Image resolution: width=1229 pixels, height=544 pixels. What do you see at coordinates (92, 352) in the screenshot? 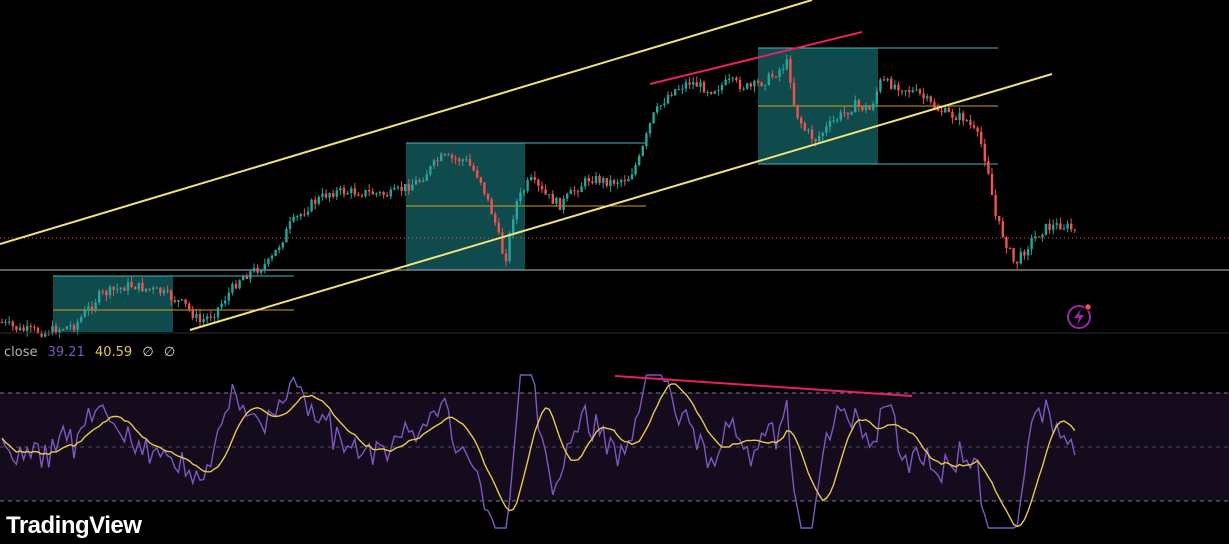
I see `indicator-legend: close 39.21 40.59 ∅ ∅` at bounding box center [92, 352].